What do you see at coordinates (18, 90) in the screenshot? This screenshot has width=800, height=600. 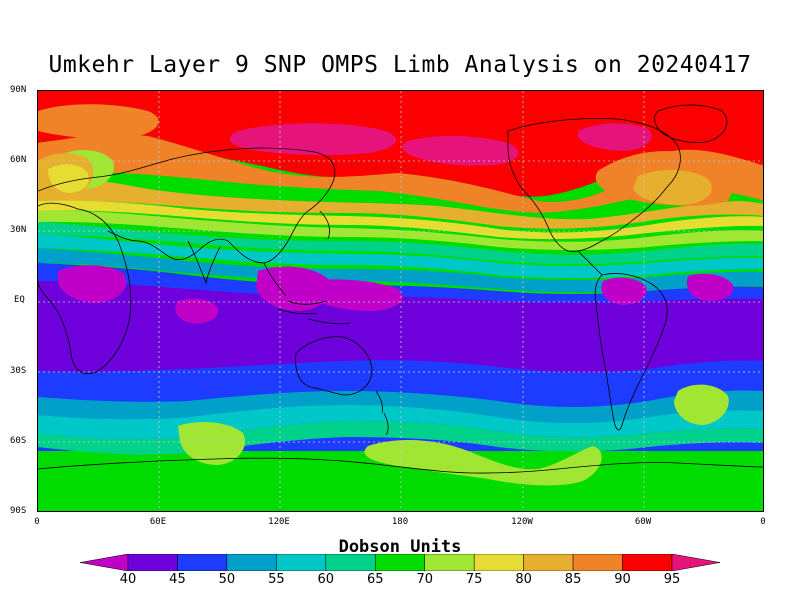 I see `lat-label-90n: 90N` at bounding box center [18, 90].